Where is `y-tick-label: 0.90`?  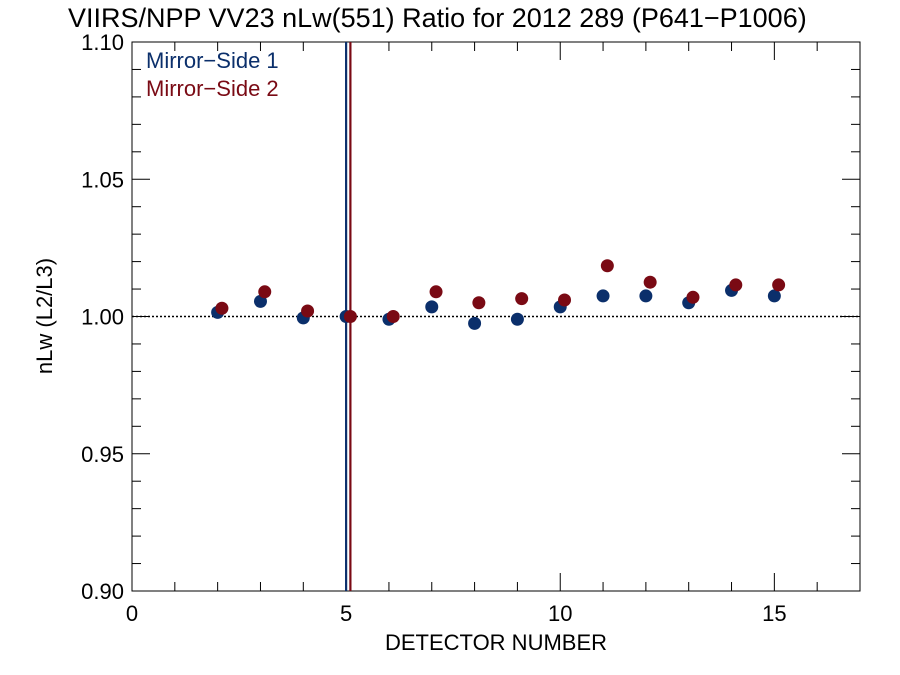
y-tick-label: 0.90 is located at coordinates (102, 591).